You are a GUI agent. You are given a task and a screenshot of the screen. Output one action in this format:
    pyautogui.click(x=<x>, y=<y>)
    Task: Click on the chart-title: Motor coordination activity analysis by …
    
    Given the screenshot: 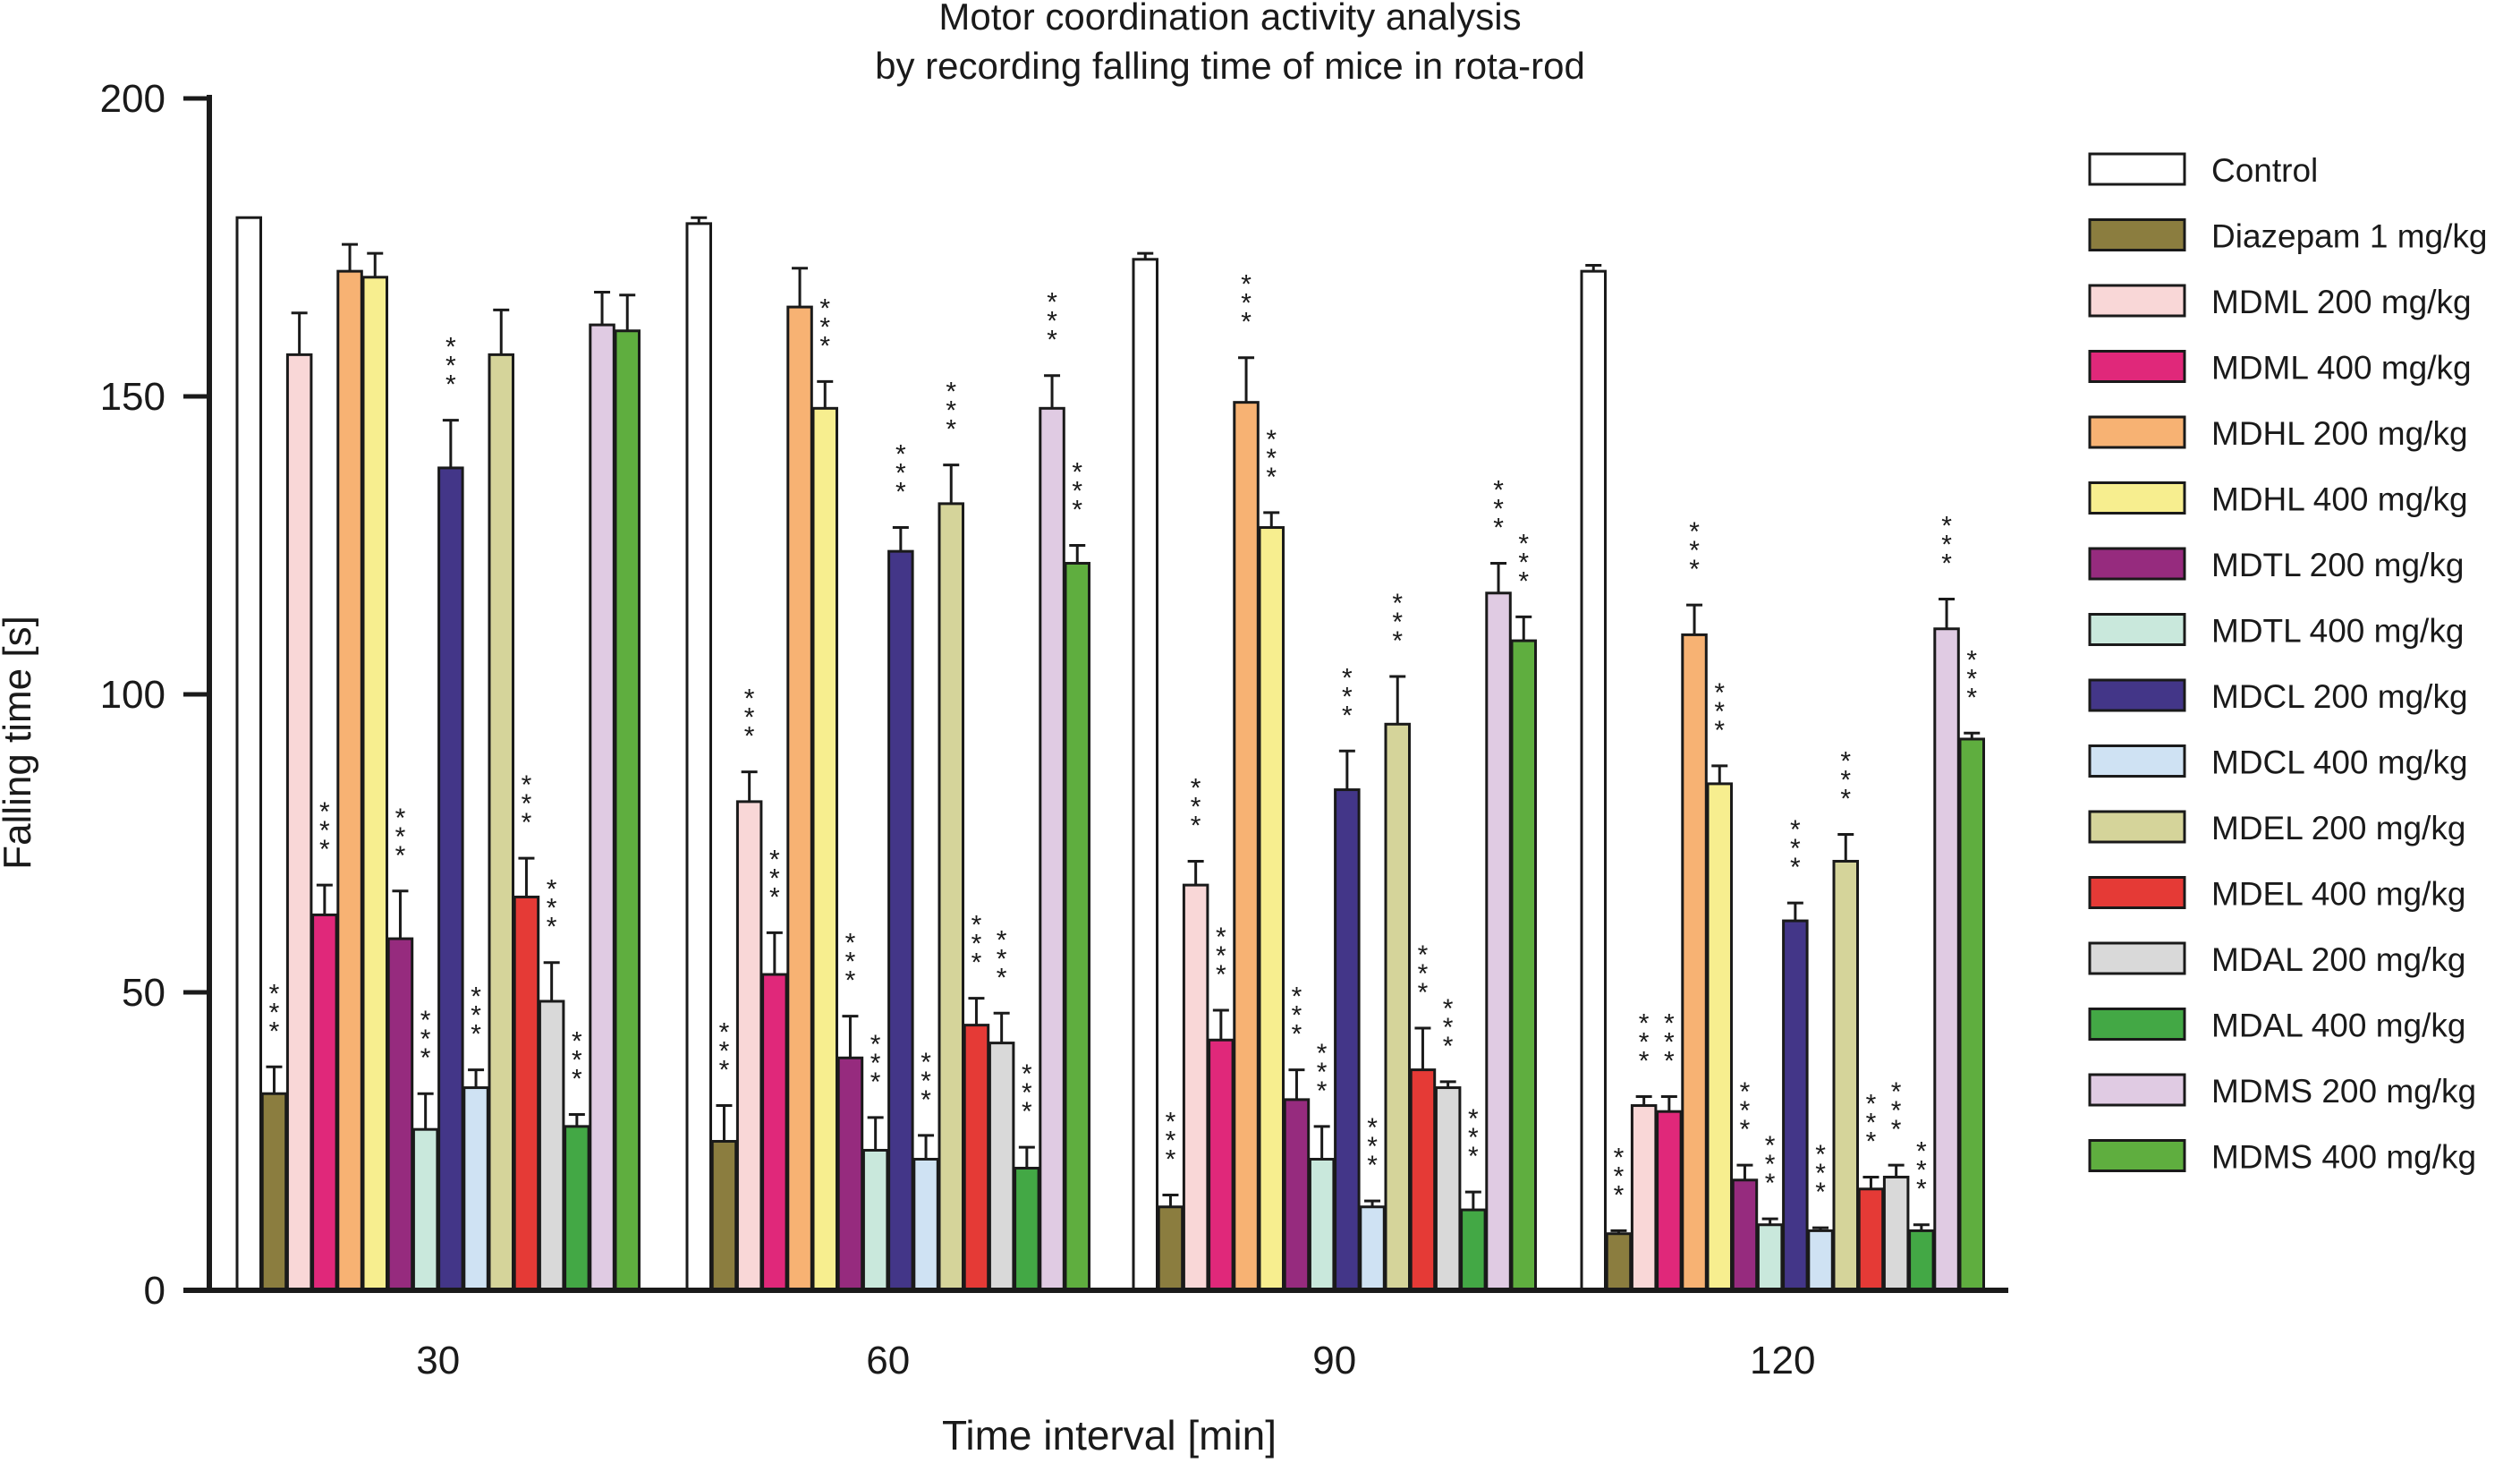 What is the action you would take?
    pyautogui.click(x=1230, y=43)
    